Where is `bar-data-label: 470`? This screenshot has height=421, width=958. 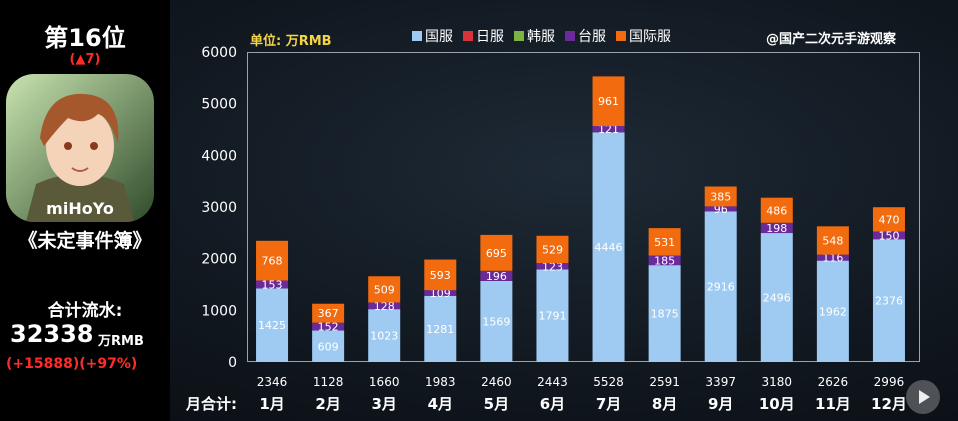 bar-data-label: 470 is located at coordinates (888, 219).